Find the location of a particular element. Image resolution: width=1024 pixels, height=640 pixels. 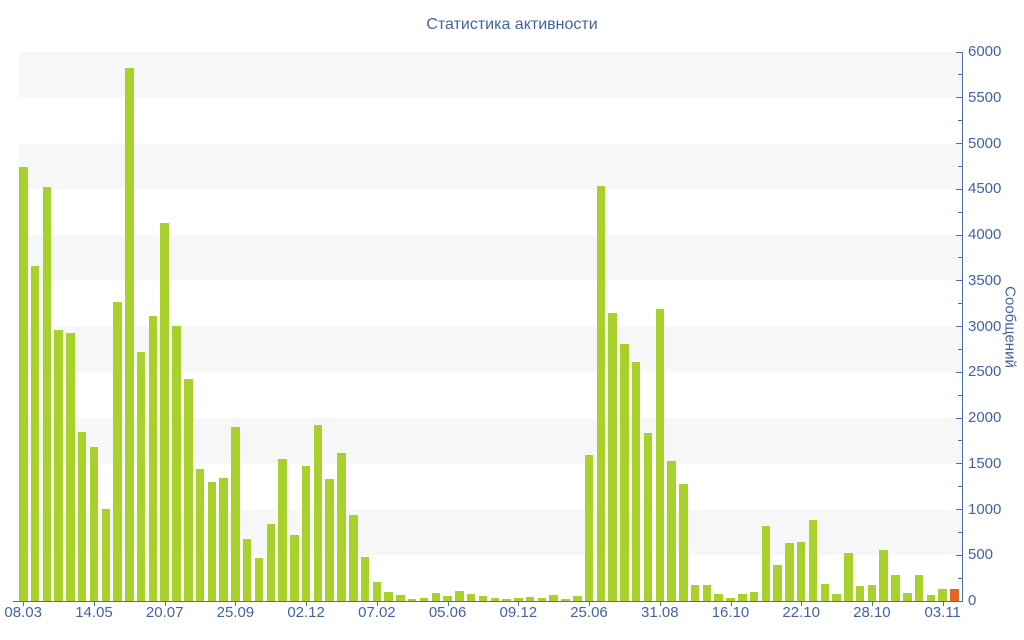

x-axis-line-stub is located at coordinates (16, 601).